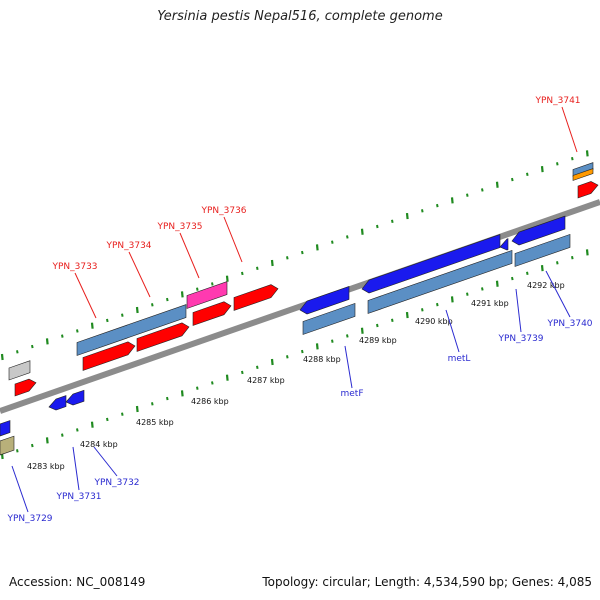  I want to click on scale-label: 4289 kbp, so click(378, 340).